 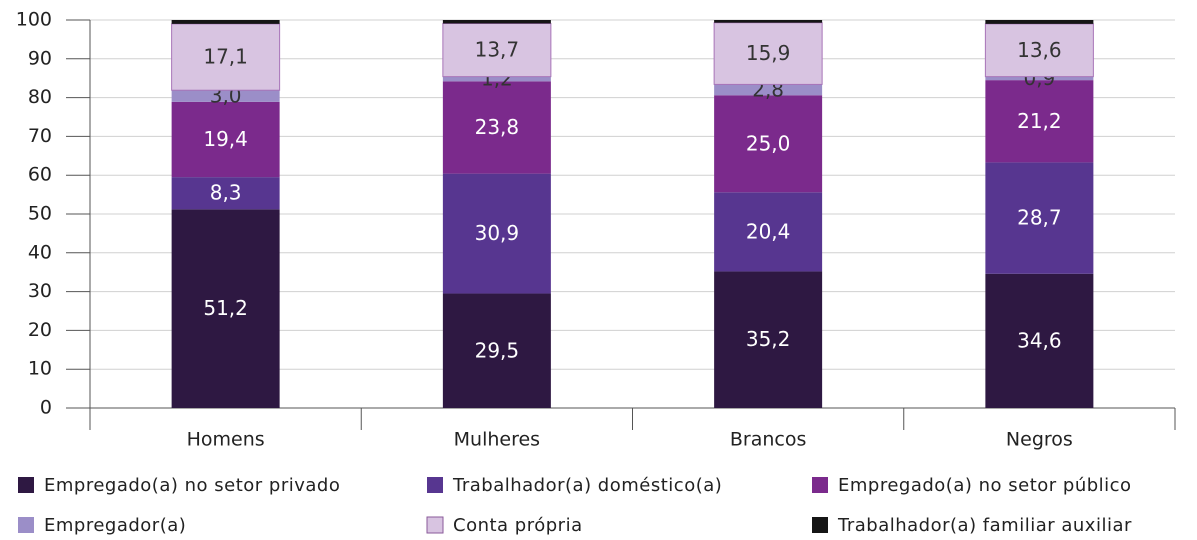 What do you see at coordinates (497, 440) in the screenshot?
I see `x-tick-label: Mulheres` at bounding box center [497, 440].